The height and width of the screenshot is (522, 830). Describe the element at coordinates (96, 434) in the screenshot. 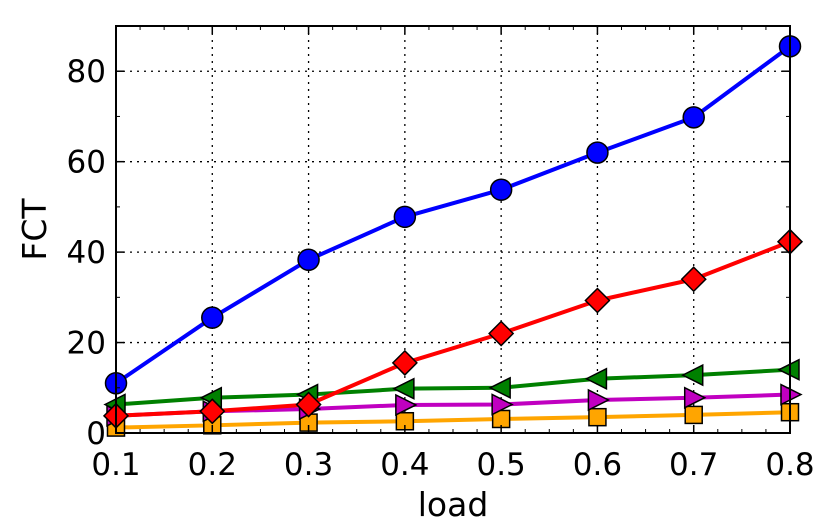

I see `y-tick-label: 0` at that location.